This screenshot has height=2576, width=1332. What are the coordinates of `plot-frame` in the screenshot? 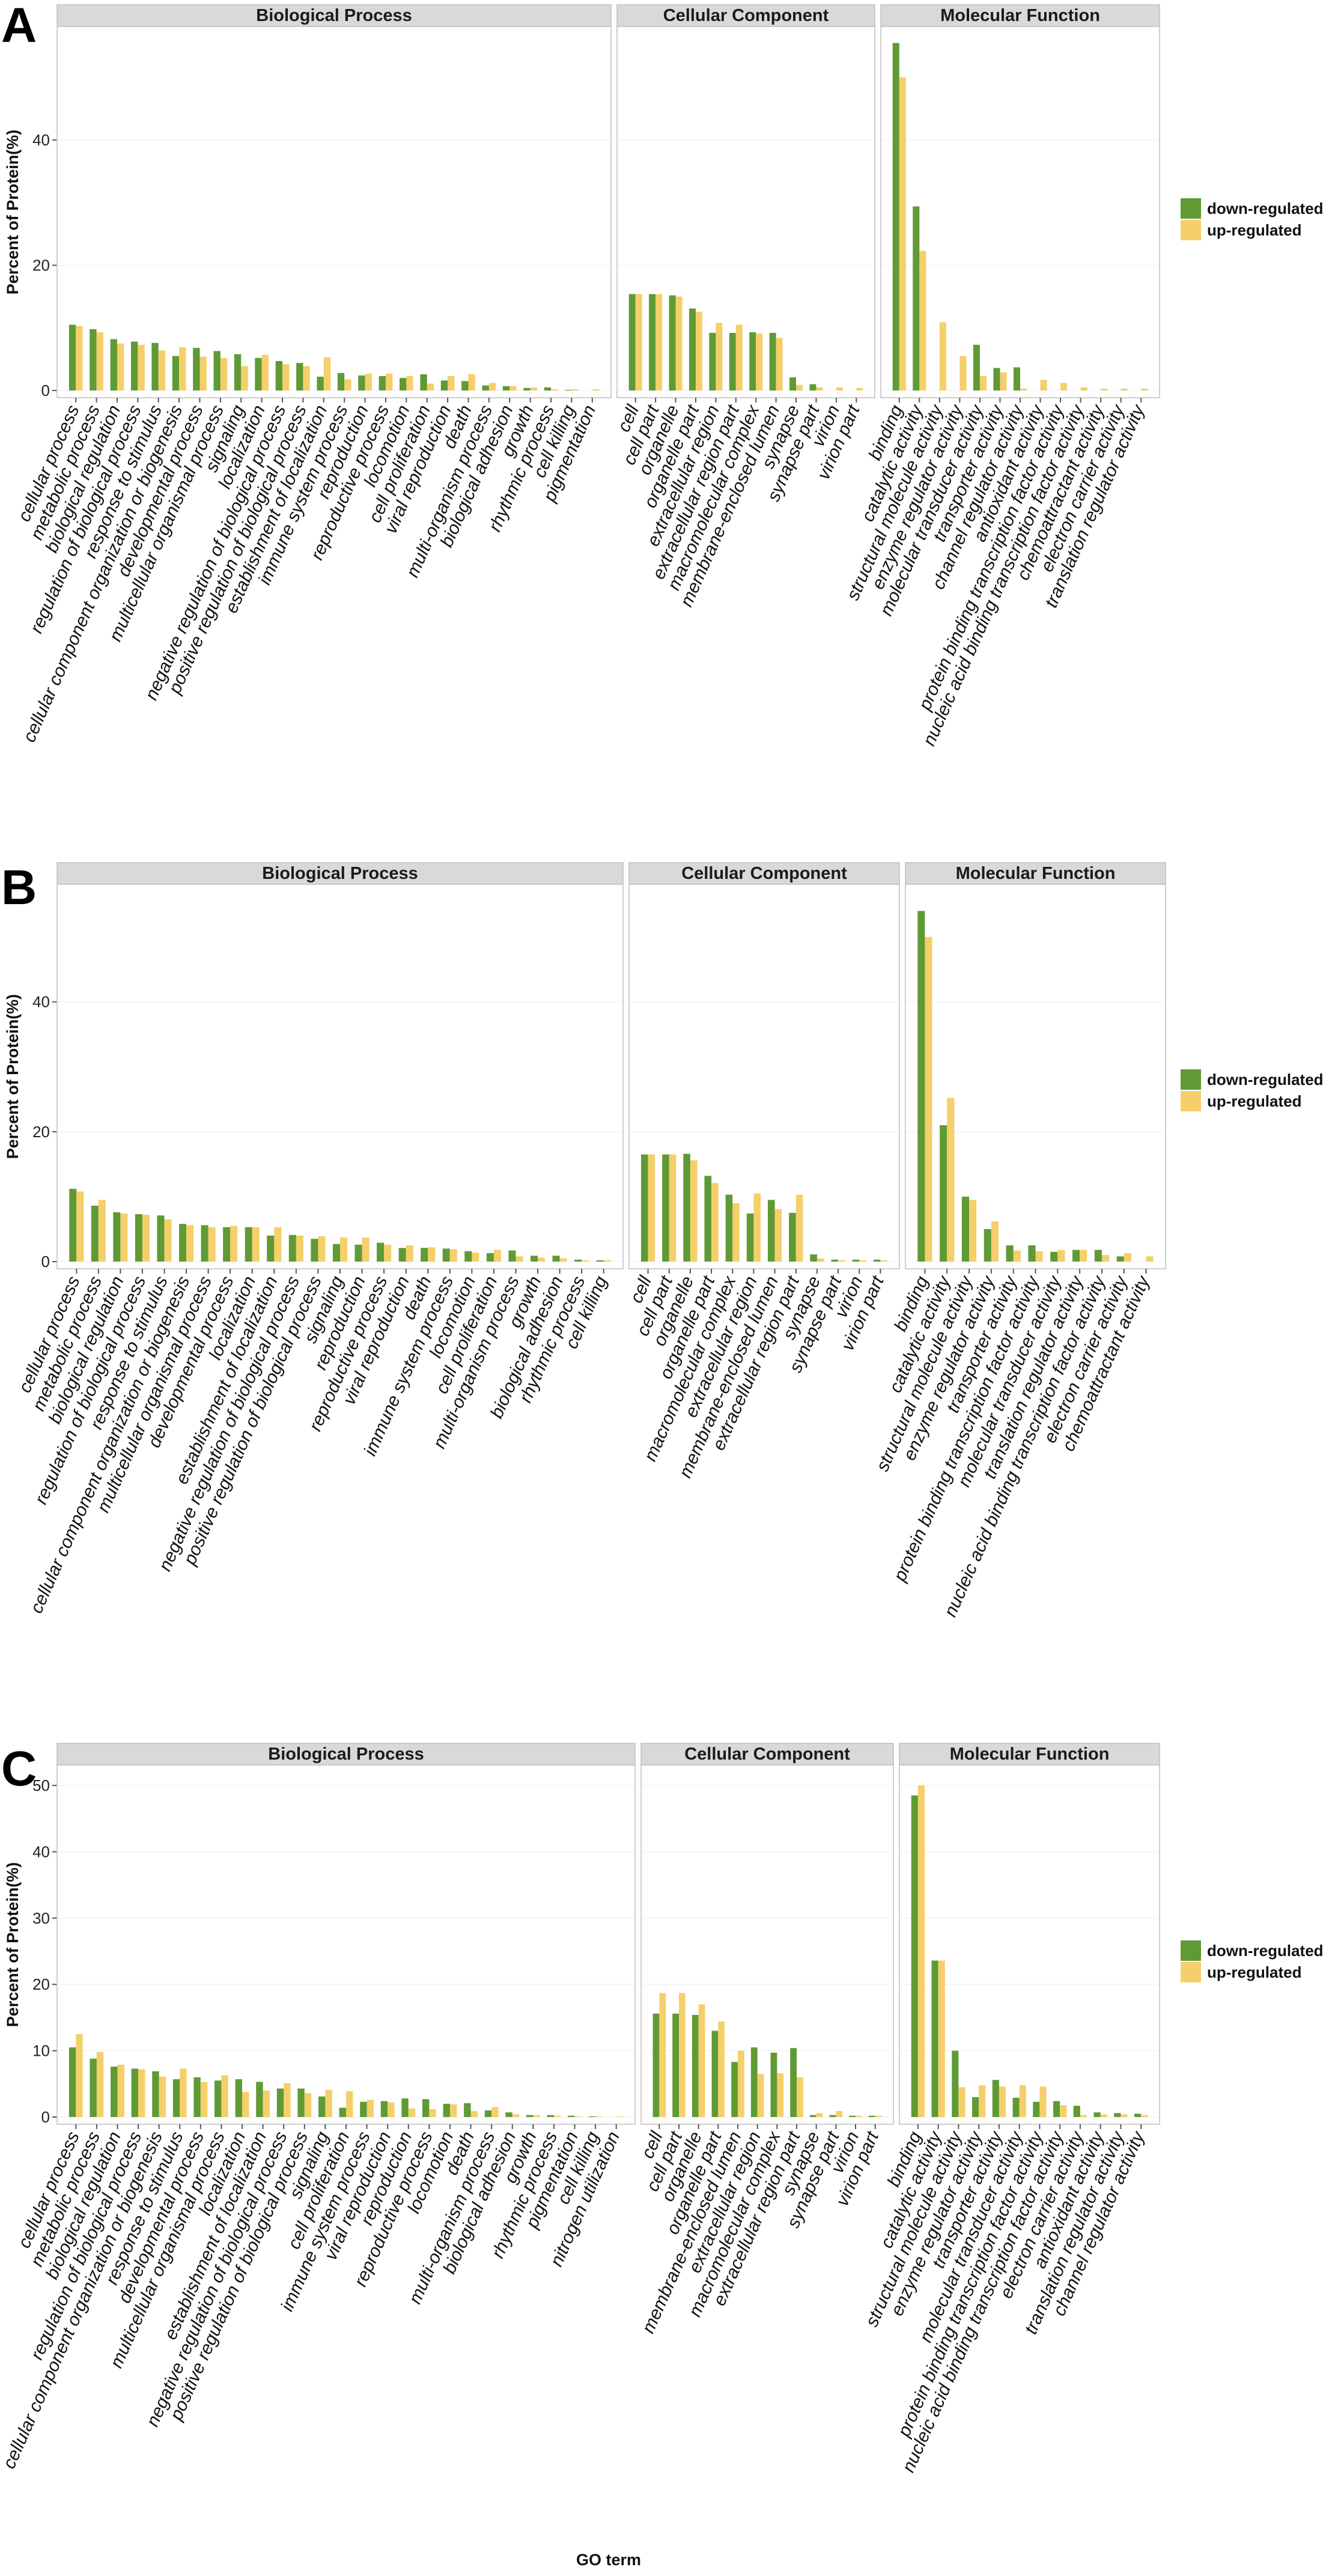 It's located at (340, 1076).